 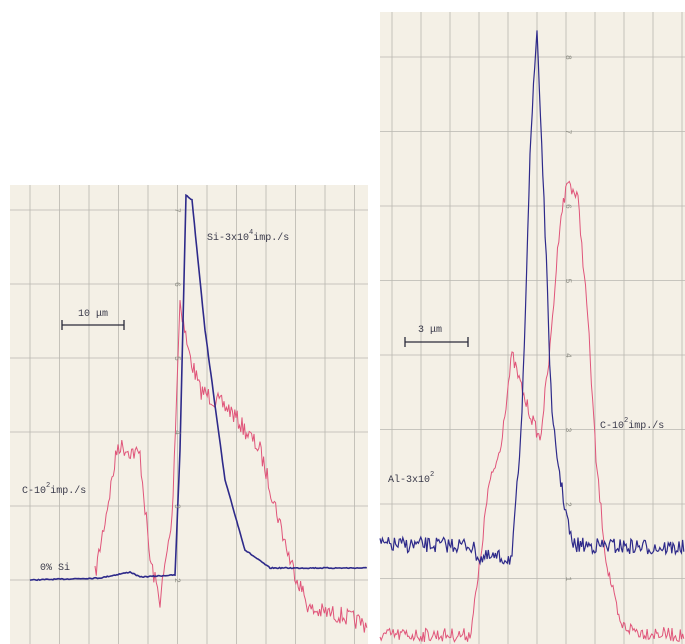 What do you see at coordinates (430, 330) in the screenshot?
I see `scale-label: 3 μm` at bounding box center [430, 330].